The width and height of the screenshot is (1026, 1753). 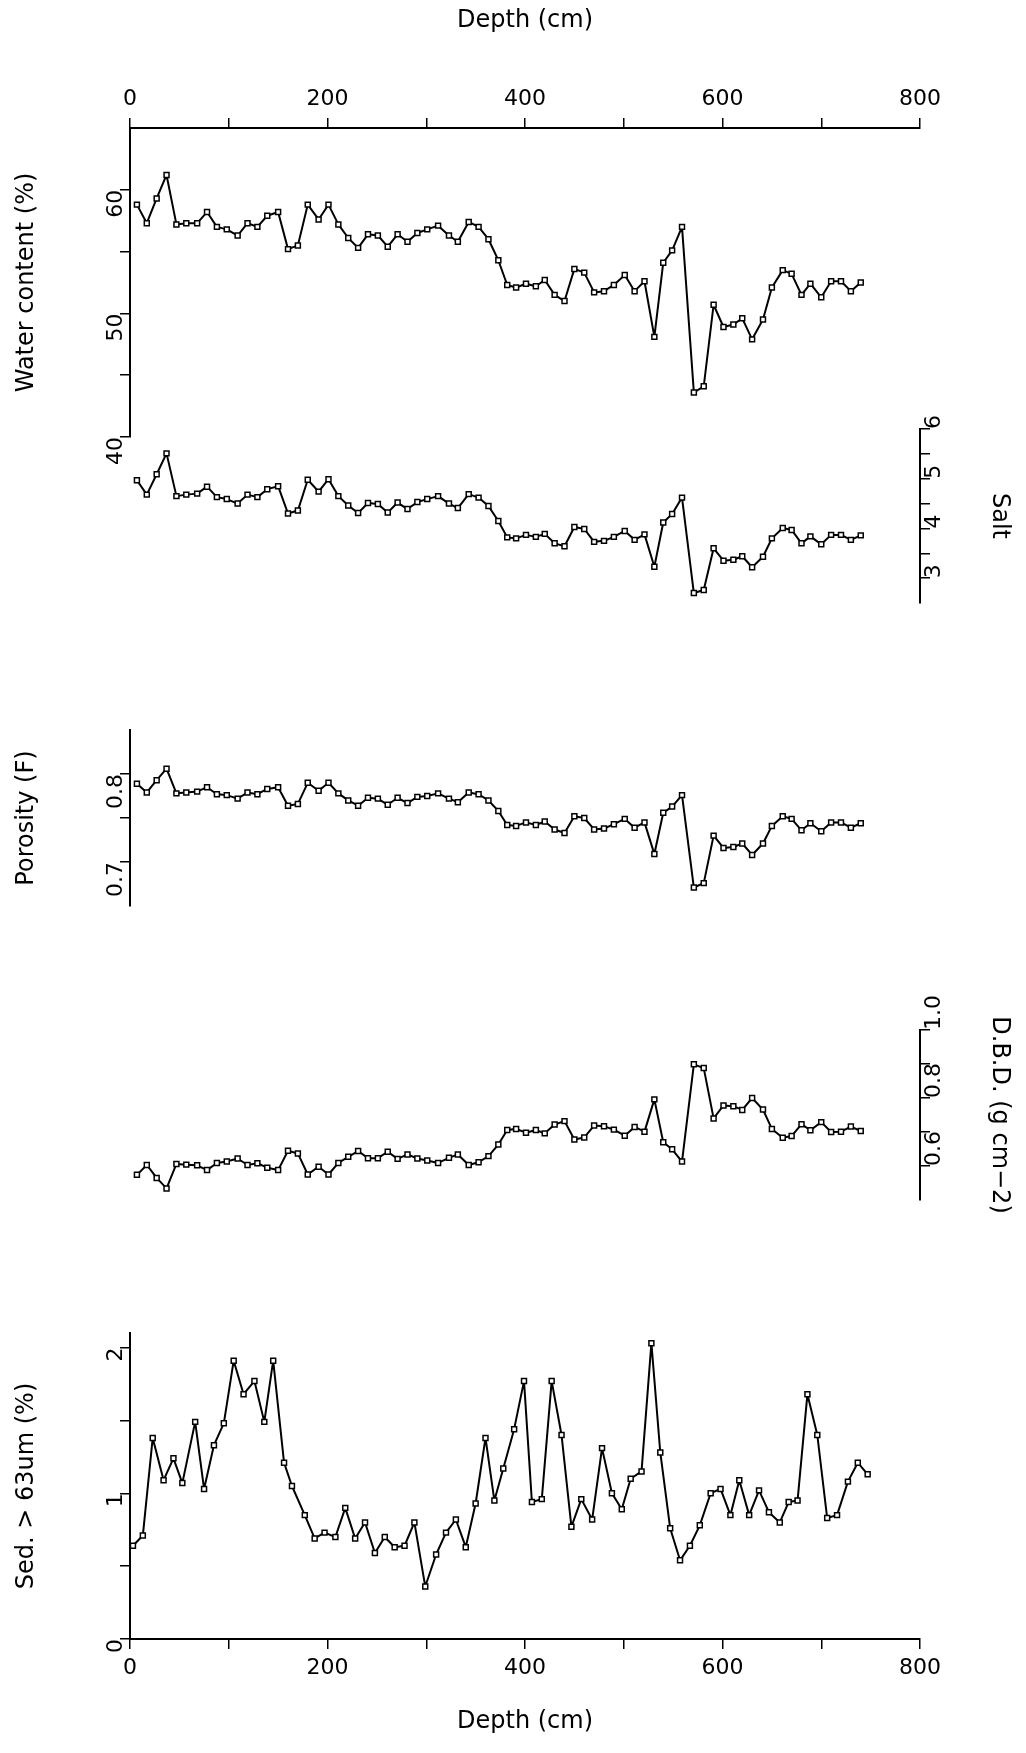 I want to click on y-tick-label: 1, so click(x=114, y=1500).